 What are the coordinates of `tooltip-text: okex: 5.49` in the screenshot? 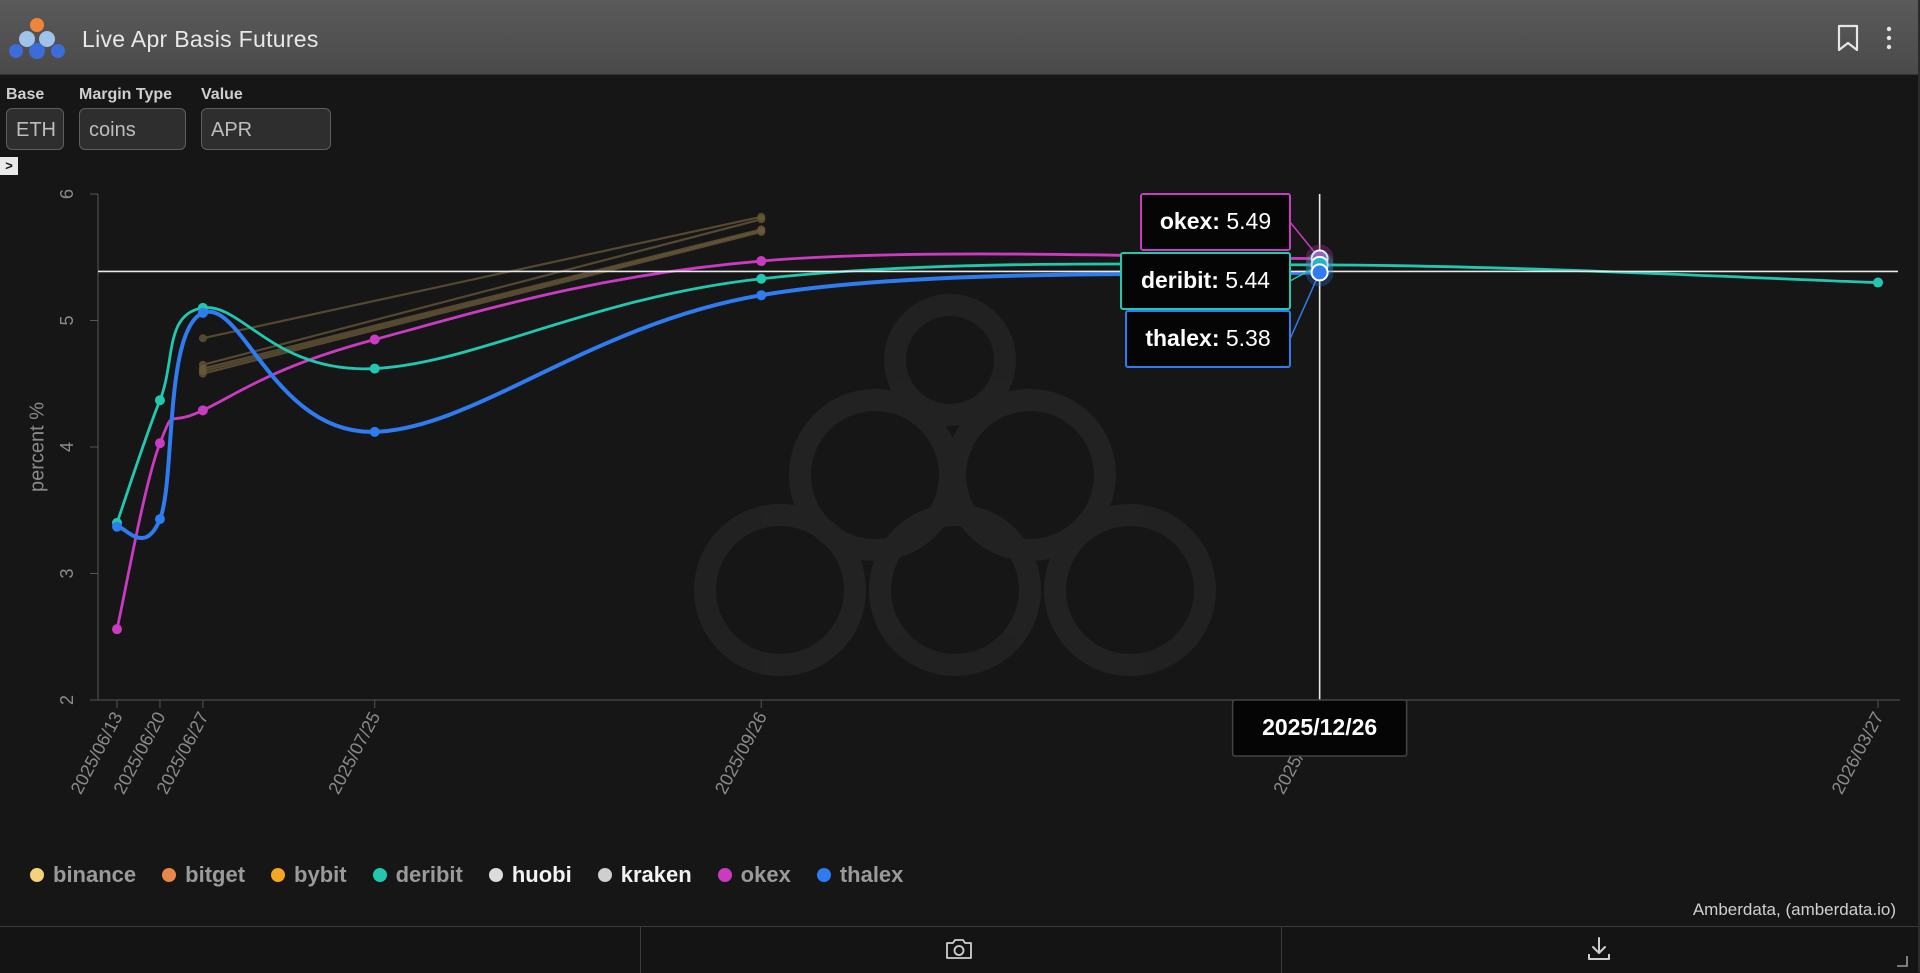 It's located at (1215, 221).